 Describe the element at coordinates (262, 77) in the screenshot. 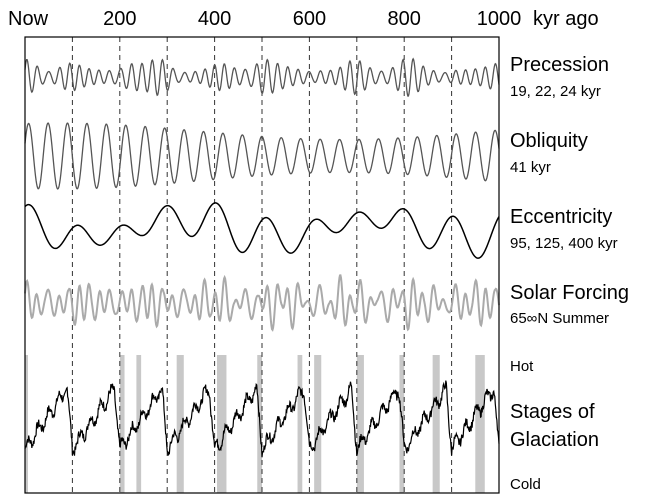

I see `series-line-precession` at that location.